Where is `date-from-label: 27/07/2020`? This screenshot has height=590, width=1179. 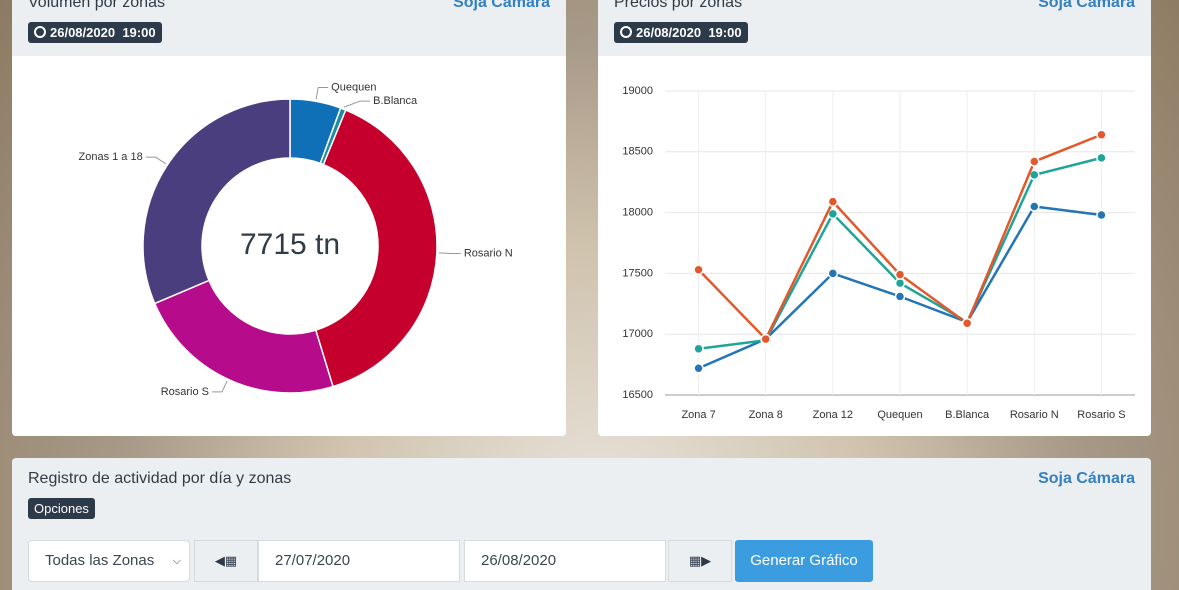 date-from-label: 27/07/2020 is located at coordinates (313, 560).